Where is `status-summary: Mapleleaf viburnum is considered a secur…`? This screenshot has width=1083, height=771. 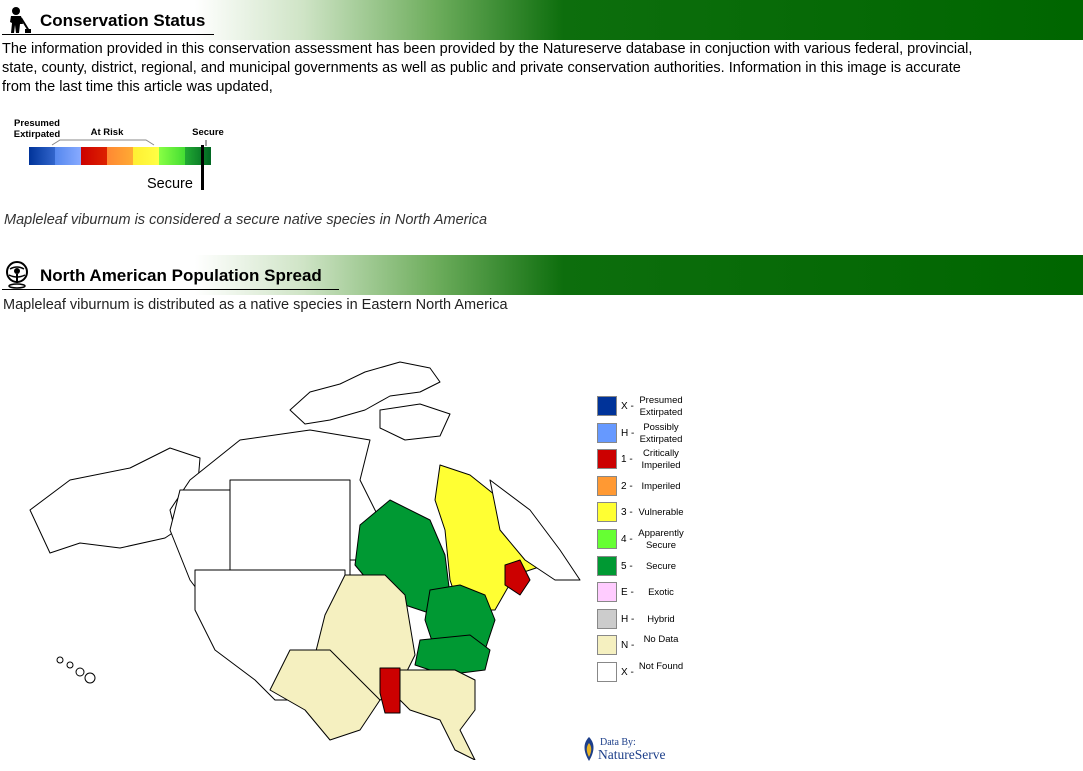
status-summary: Mapleleaf viburnum is considered a secur… is located at coordinates (246, 220).